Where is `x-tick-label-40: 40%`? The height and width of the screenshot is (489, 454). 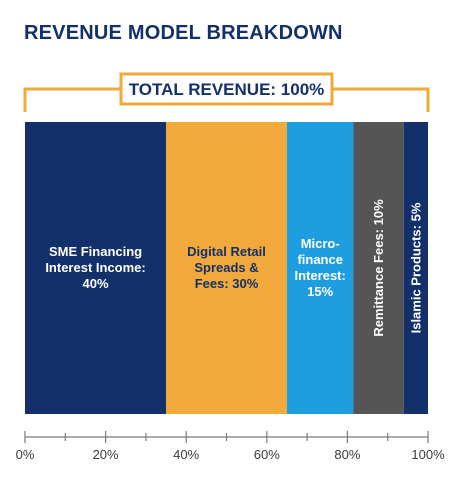
x-tick-label-40: 40% is located at coordinates (186, 454).